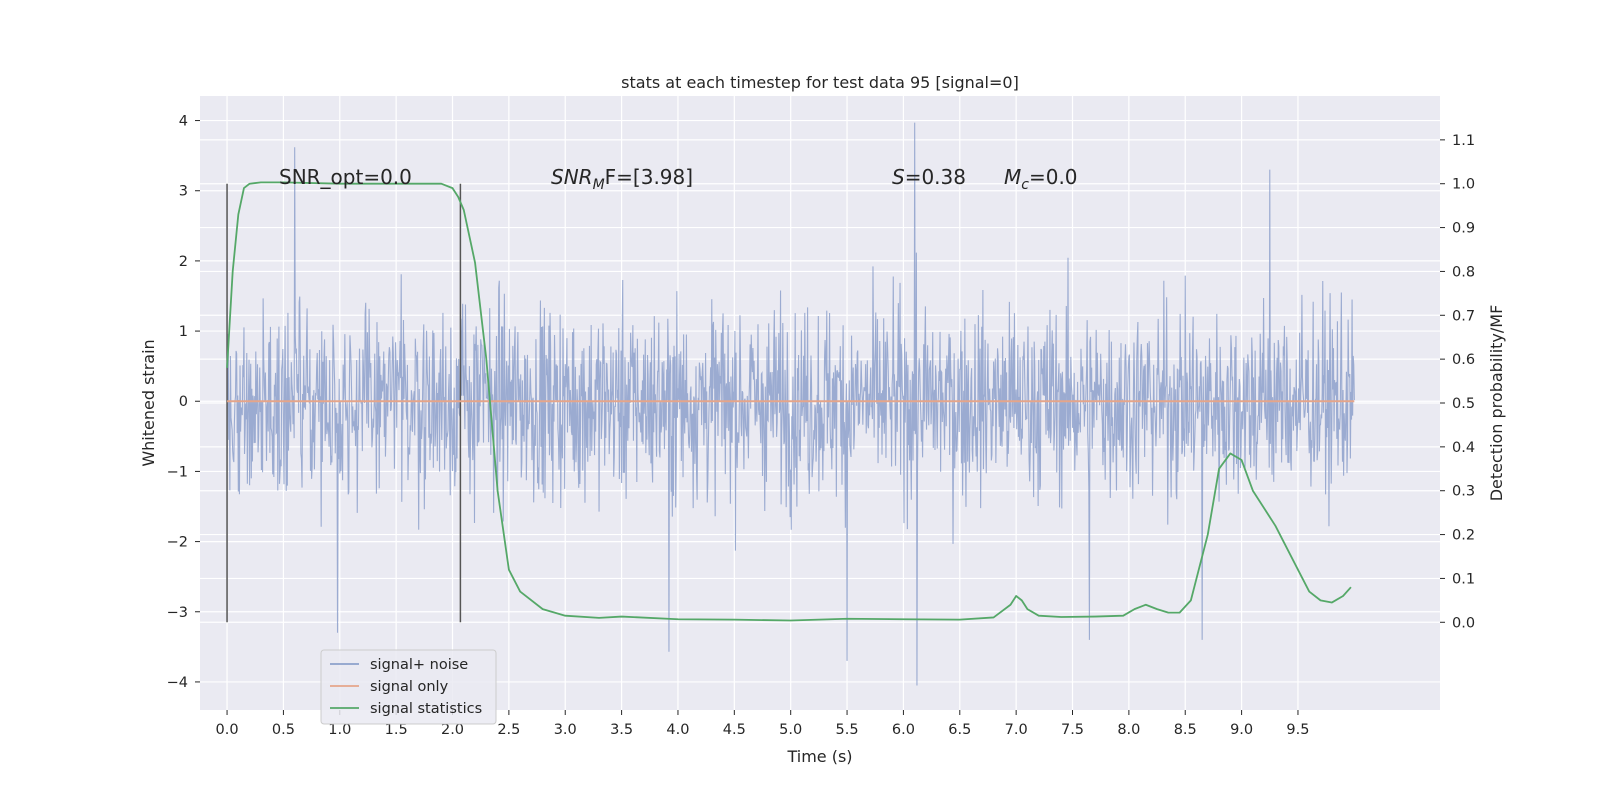 The width and height of the screenshot is (1600, 800). I want to click on y-right-tick-label: 0.4, so click(1463, 448).